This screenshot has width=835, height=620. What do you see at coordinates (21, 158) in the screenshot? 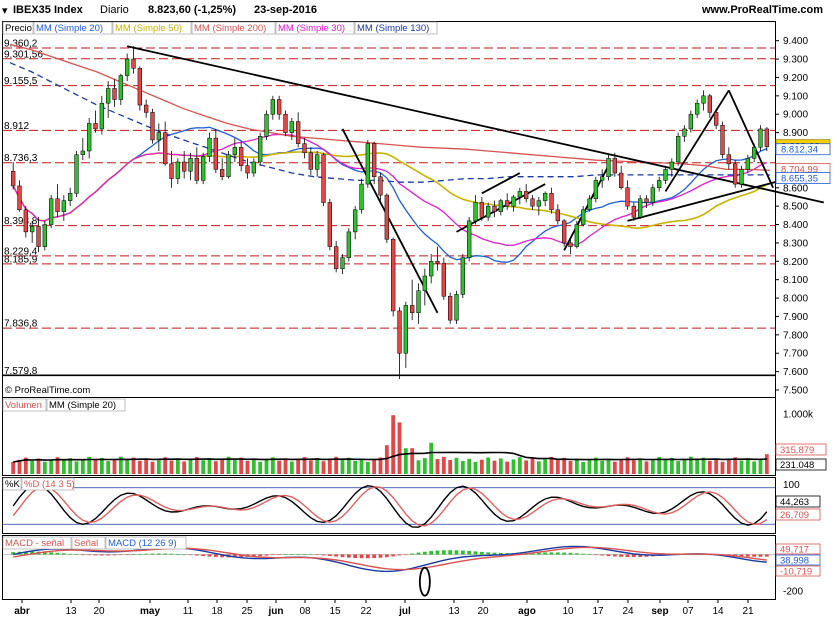
I see `level-label: 8.736,3` at bounding box center [21, 158].